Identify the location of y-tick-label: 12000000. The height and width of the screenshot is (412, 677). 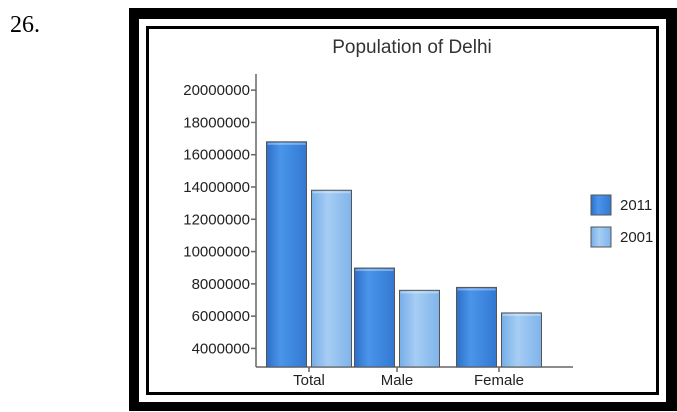
(216, 219).